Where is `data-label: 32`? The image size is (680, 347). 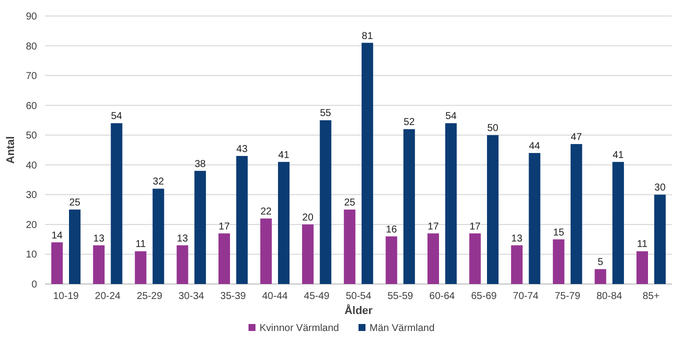
data-label: 32 is located at coordinates (158, 182).